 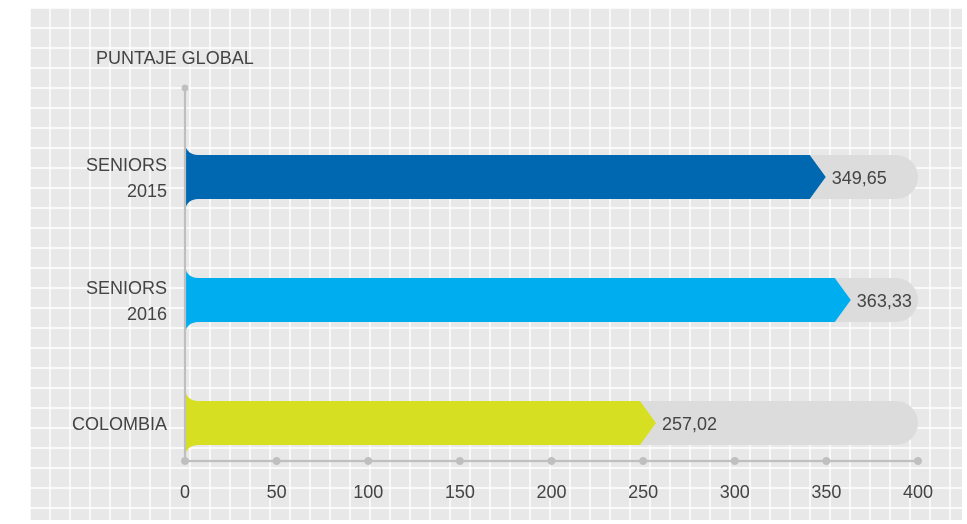 I want to click on x-tick-label: 300, so click(x=735, y=492).